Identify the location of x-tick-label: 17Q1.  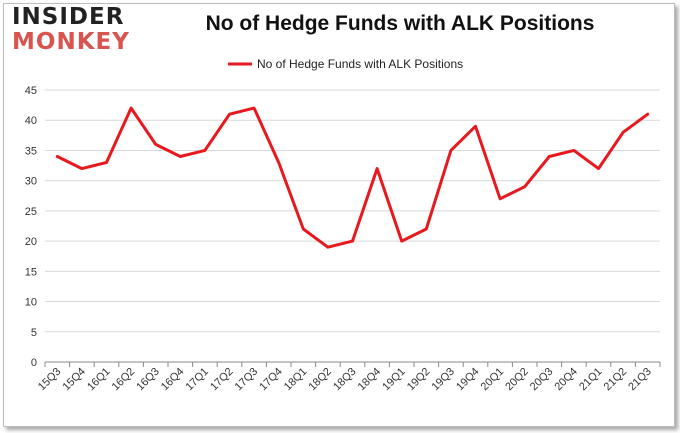
(197, 380).